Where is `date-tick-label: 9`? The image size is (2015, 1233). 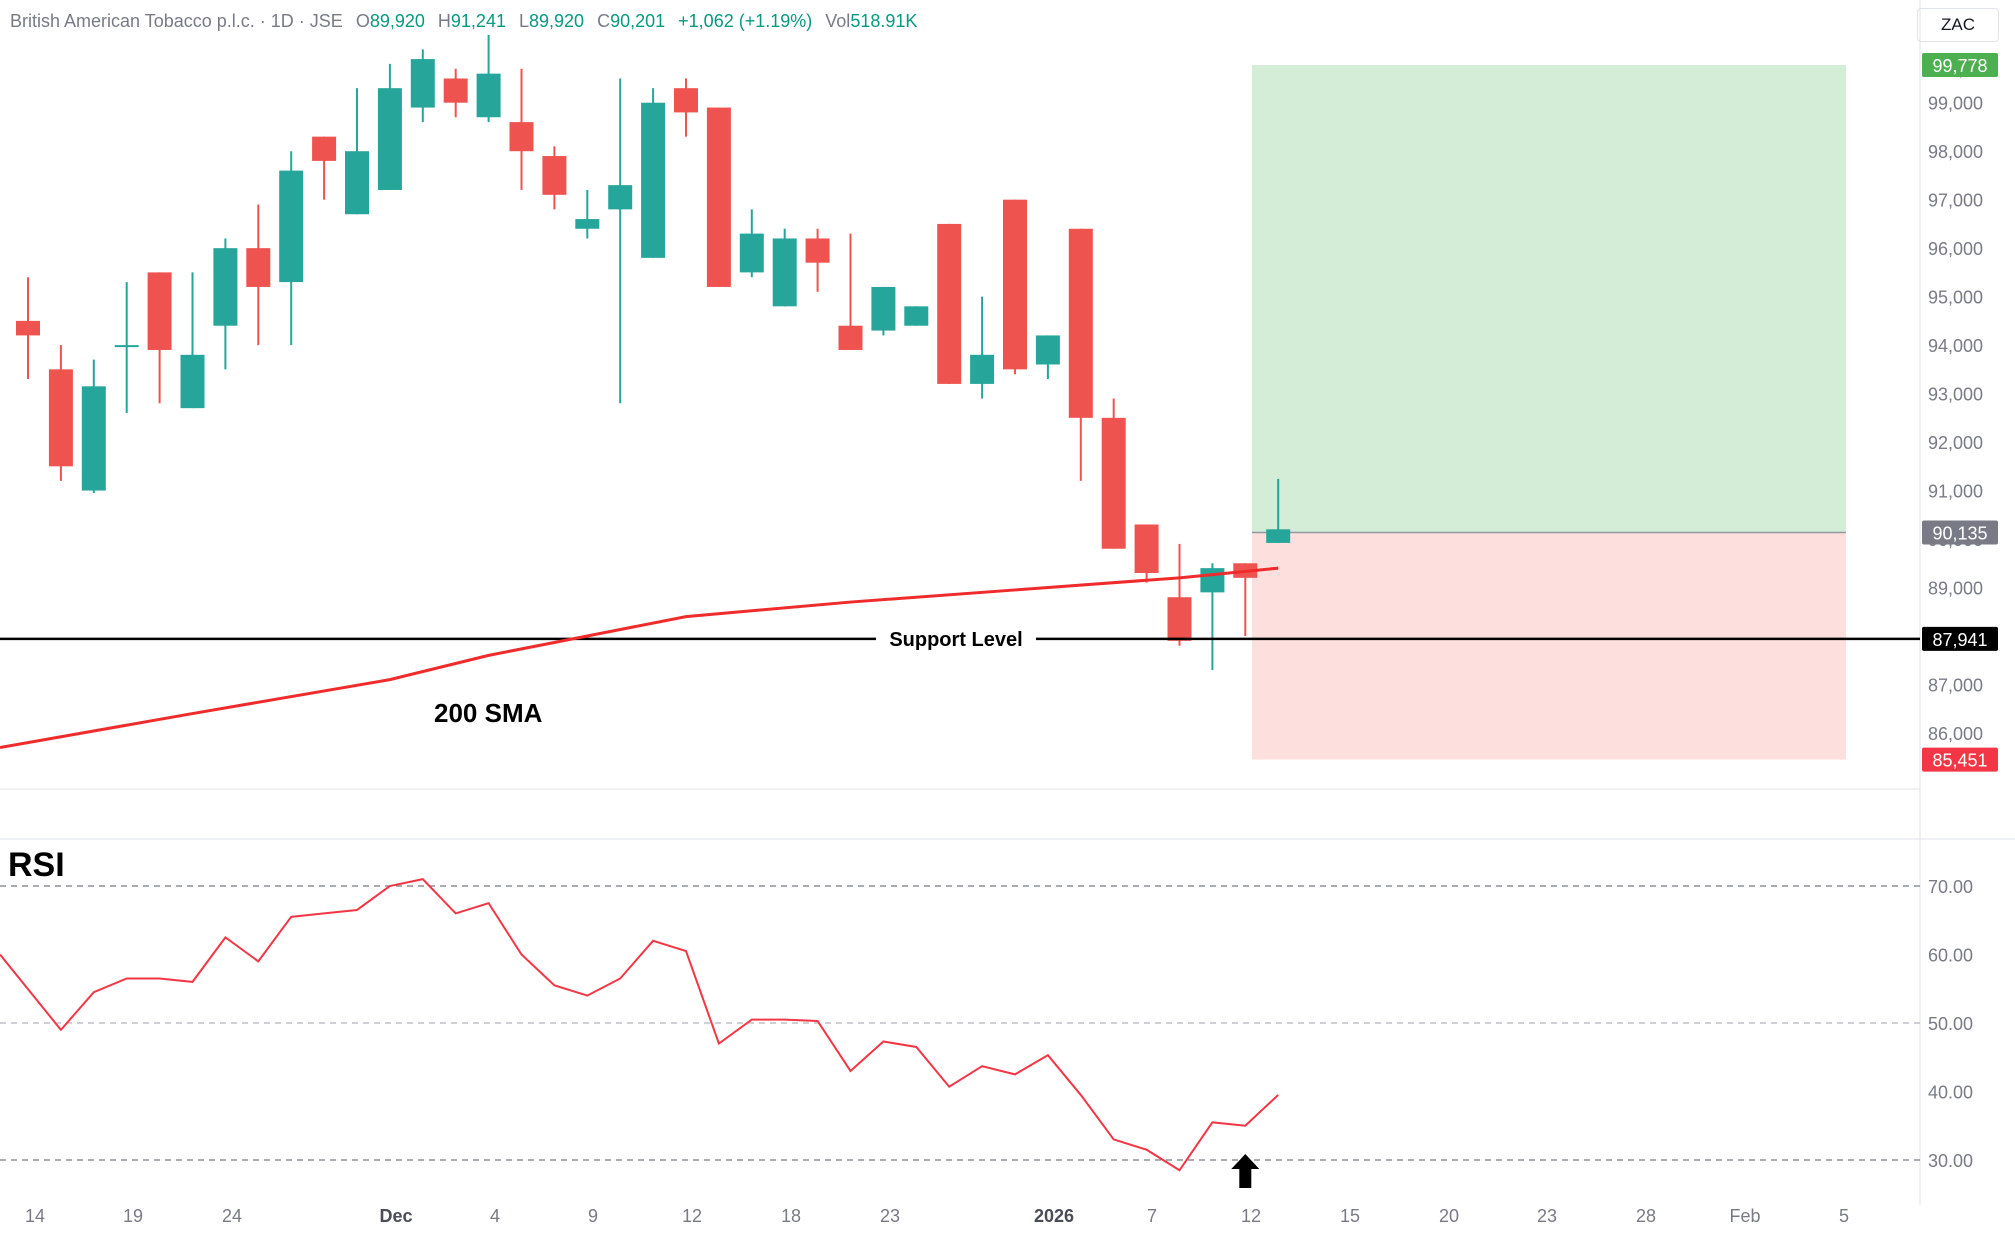
date-tick-label: 9 is located at coordinates (593, 1216).